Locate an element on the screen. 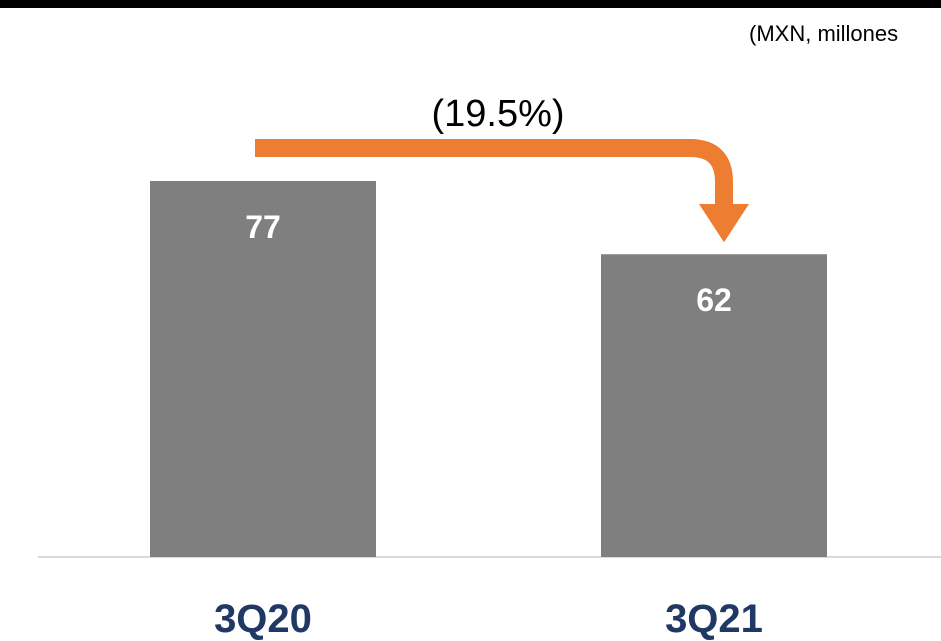 The width and height of the screenshot is (941, 641). change-annotation: (19.5%) is located at coordinates (497, 114).